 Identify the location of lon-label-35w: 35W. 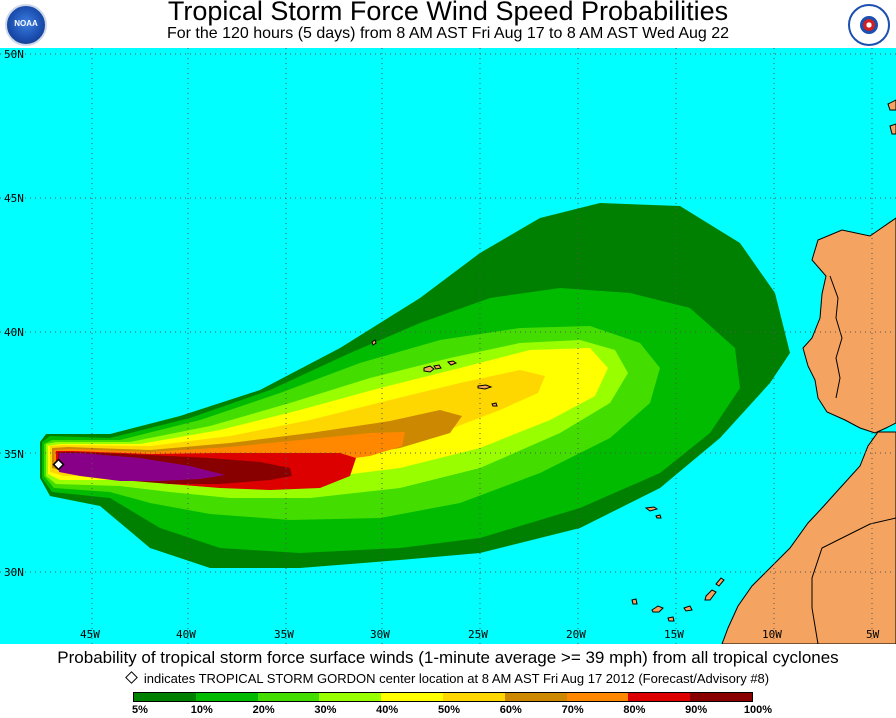
(284, 634).